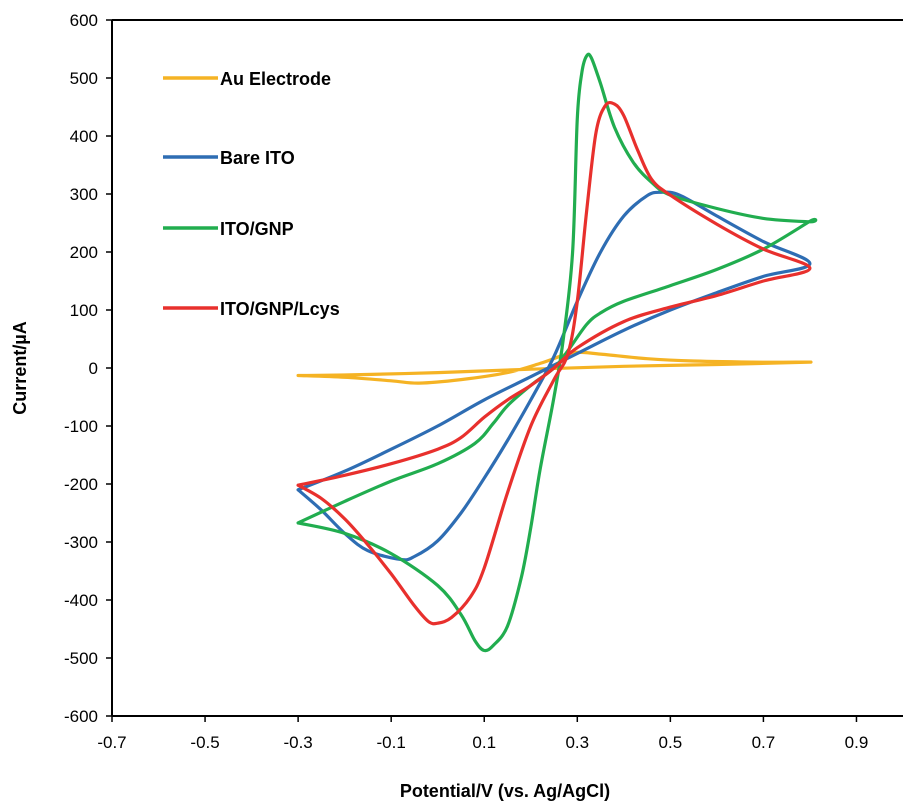 Image resolution: width=903 pixels, height=808 pixels. Describe the element at coordinates (84, 310) in the screenshot. I see `y-tick-label: 100` at that location.